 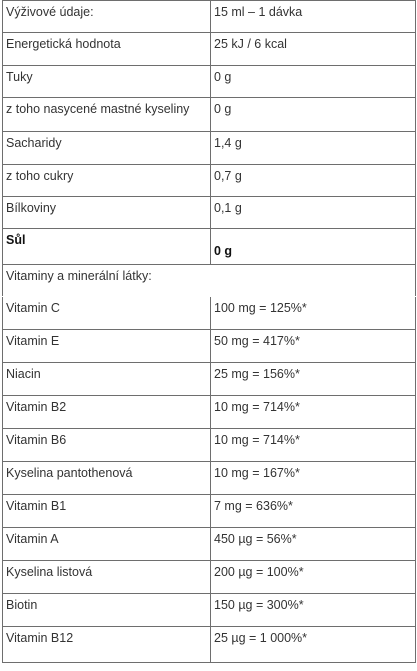 I want to click on row-value-saturated-fat: 0 g, so click(x=313, y=114).